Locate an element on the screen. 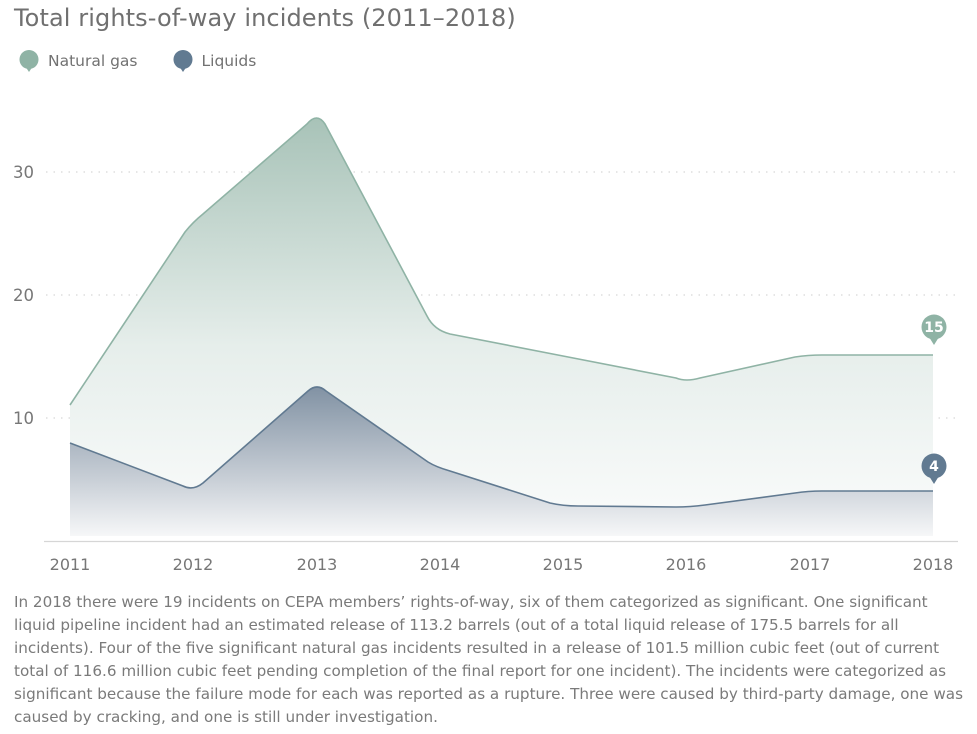 The image size is (977, 734). x-tick-label: 2018 is located at coordinates (933, 564).